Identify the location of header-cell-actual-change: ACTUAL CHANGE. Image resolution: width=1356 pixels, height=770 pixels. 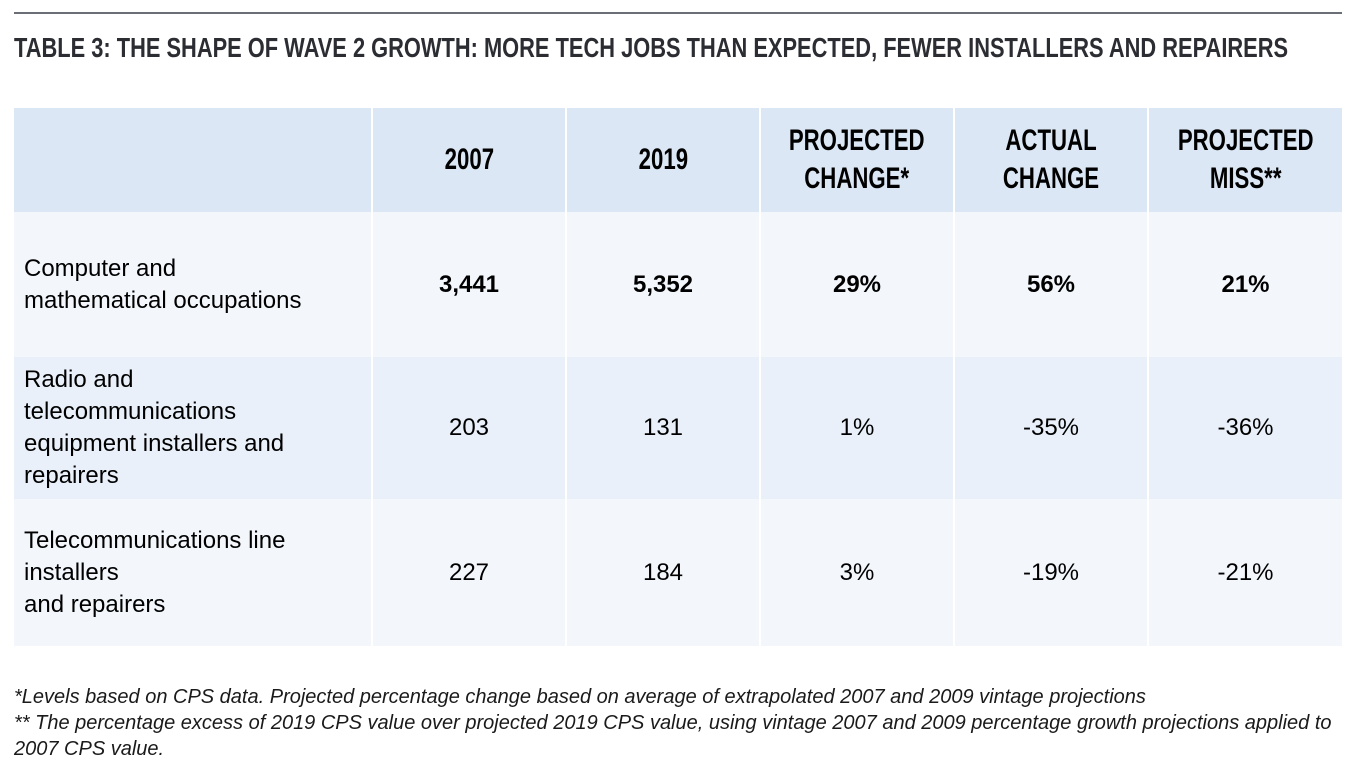
(1051, 160).